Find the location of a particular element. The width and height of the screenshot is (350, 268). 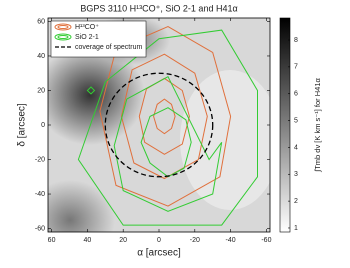

legend is located at coordinates (98, 39).